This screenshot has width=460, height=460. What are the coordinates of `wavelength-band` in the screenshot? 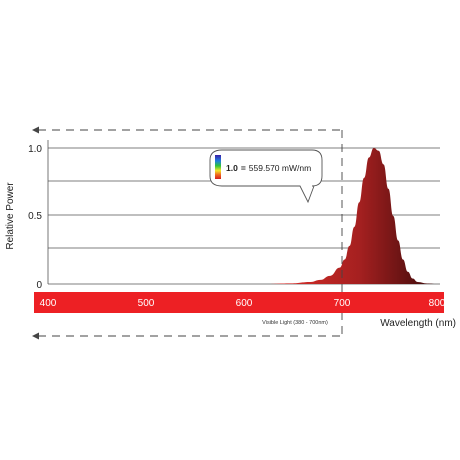 It's located at (239, 302).